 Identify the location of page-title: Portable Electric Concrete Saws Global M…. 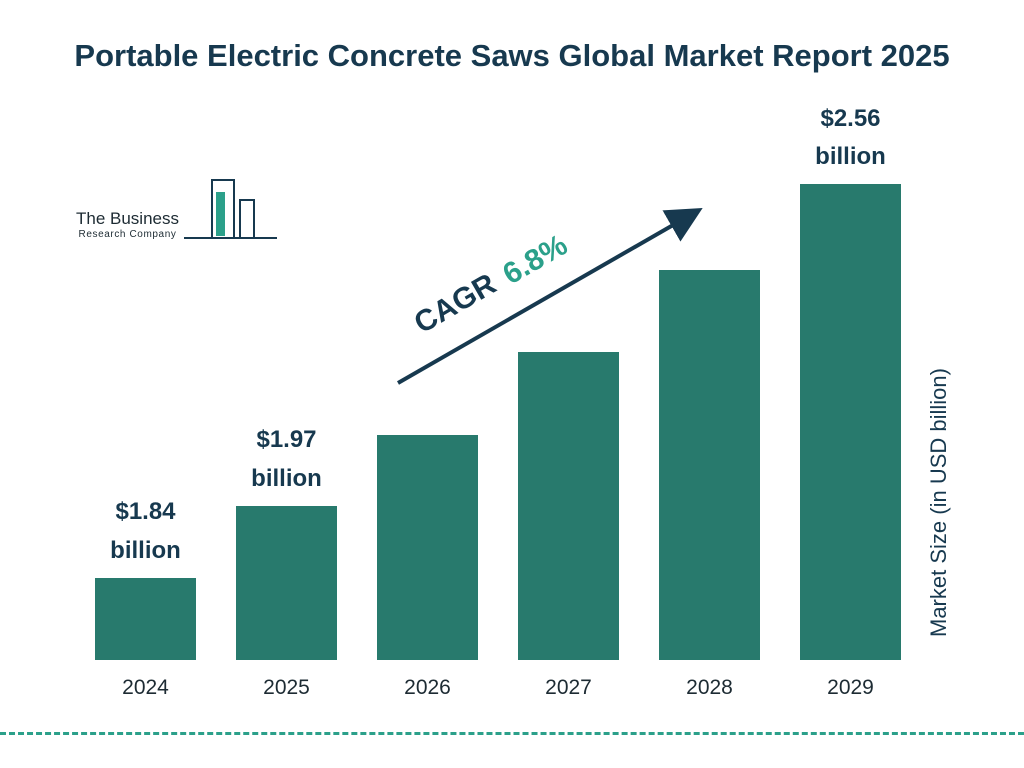
(512, 55).